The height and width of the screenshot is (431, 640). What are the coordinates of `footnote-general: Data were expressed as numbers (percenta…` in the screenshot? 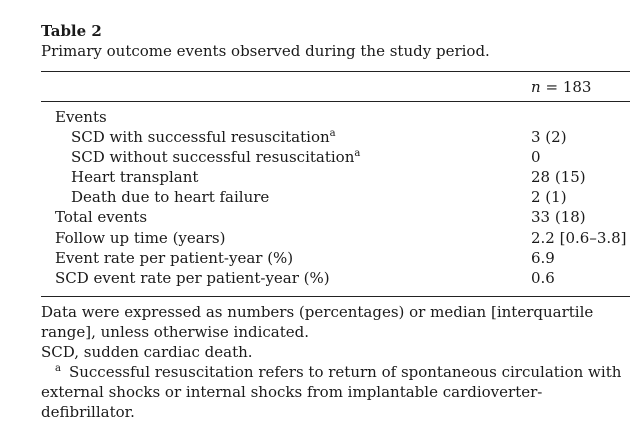 It's located at (317, 322).